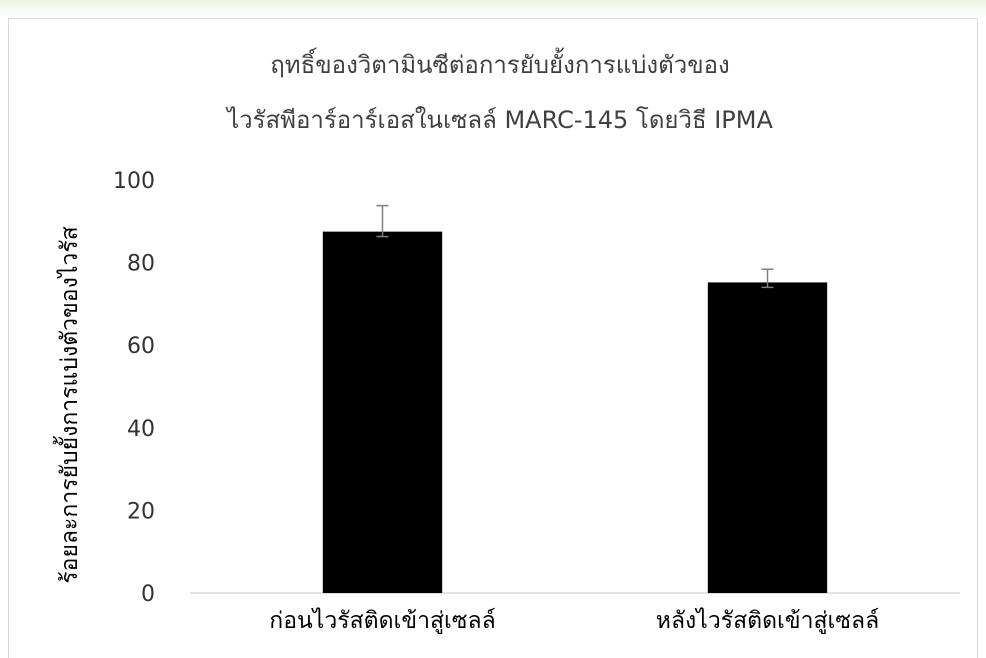 Image resolution: width=986 pixels, height=658 pixels. What do you see at coordinates (141, 264) in the screenshot?
I see `y-tick-label: 80` at bounding box center [141, 264].